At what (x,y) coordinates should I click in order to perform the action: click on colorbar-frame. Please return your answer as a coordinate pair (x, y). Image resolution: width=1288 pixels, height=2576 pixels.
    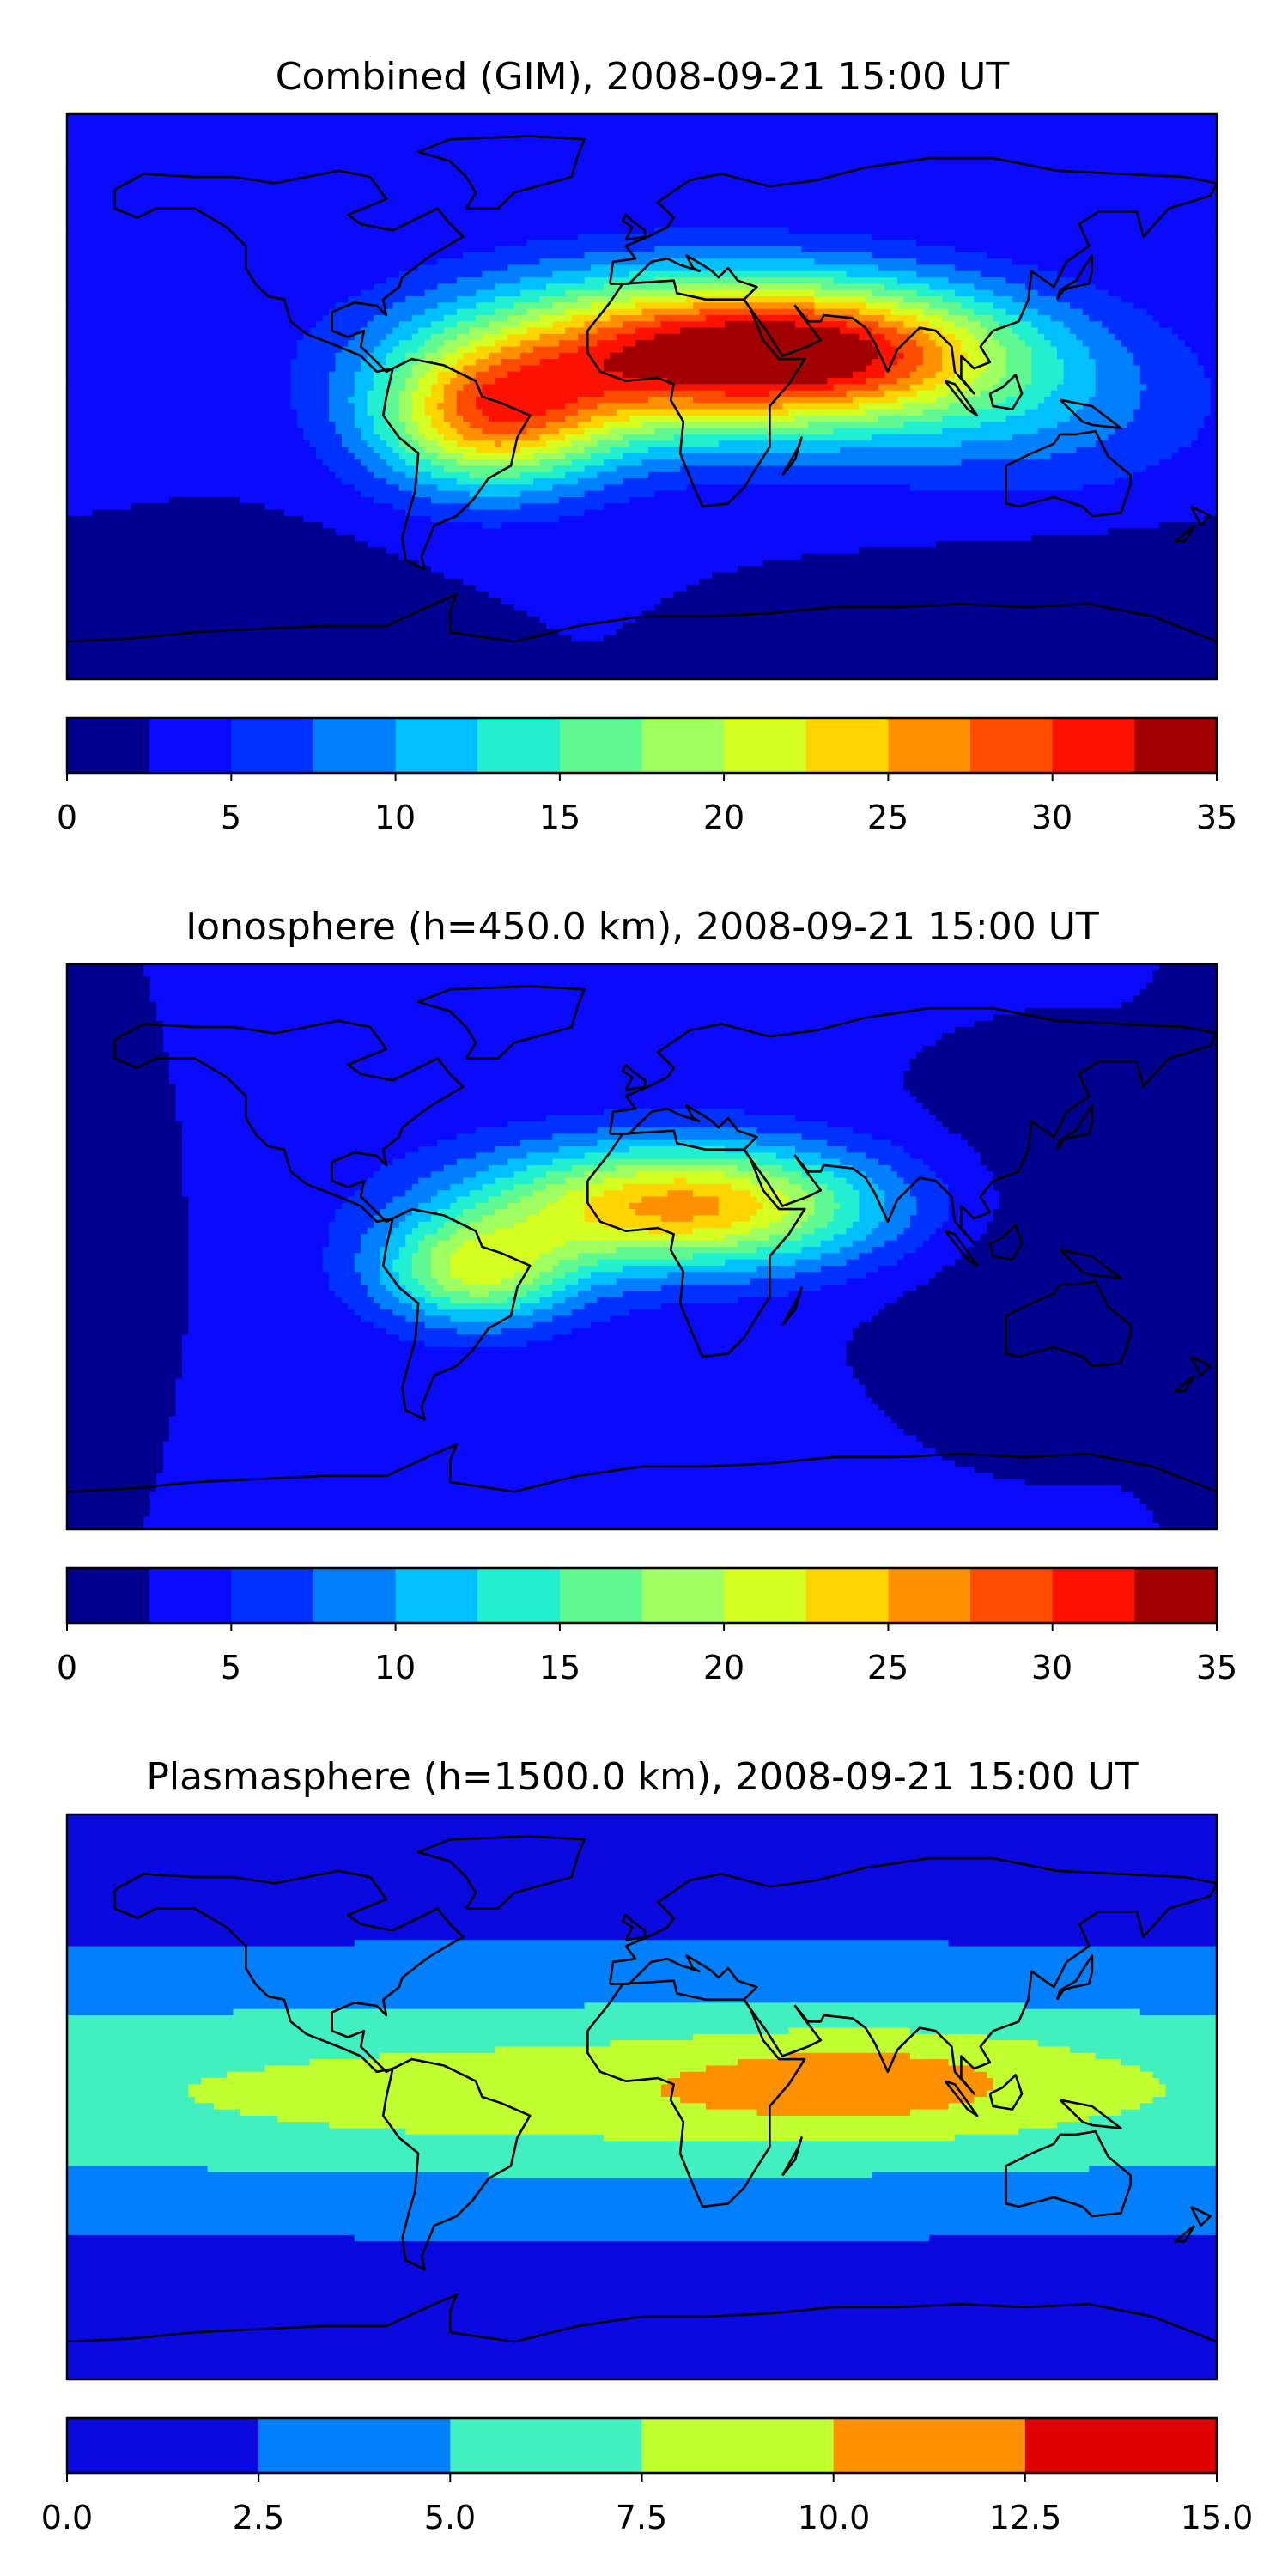
    Looking at the image, I should click on (641, 746).